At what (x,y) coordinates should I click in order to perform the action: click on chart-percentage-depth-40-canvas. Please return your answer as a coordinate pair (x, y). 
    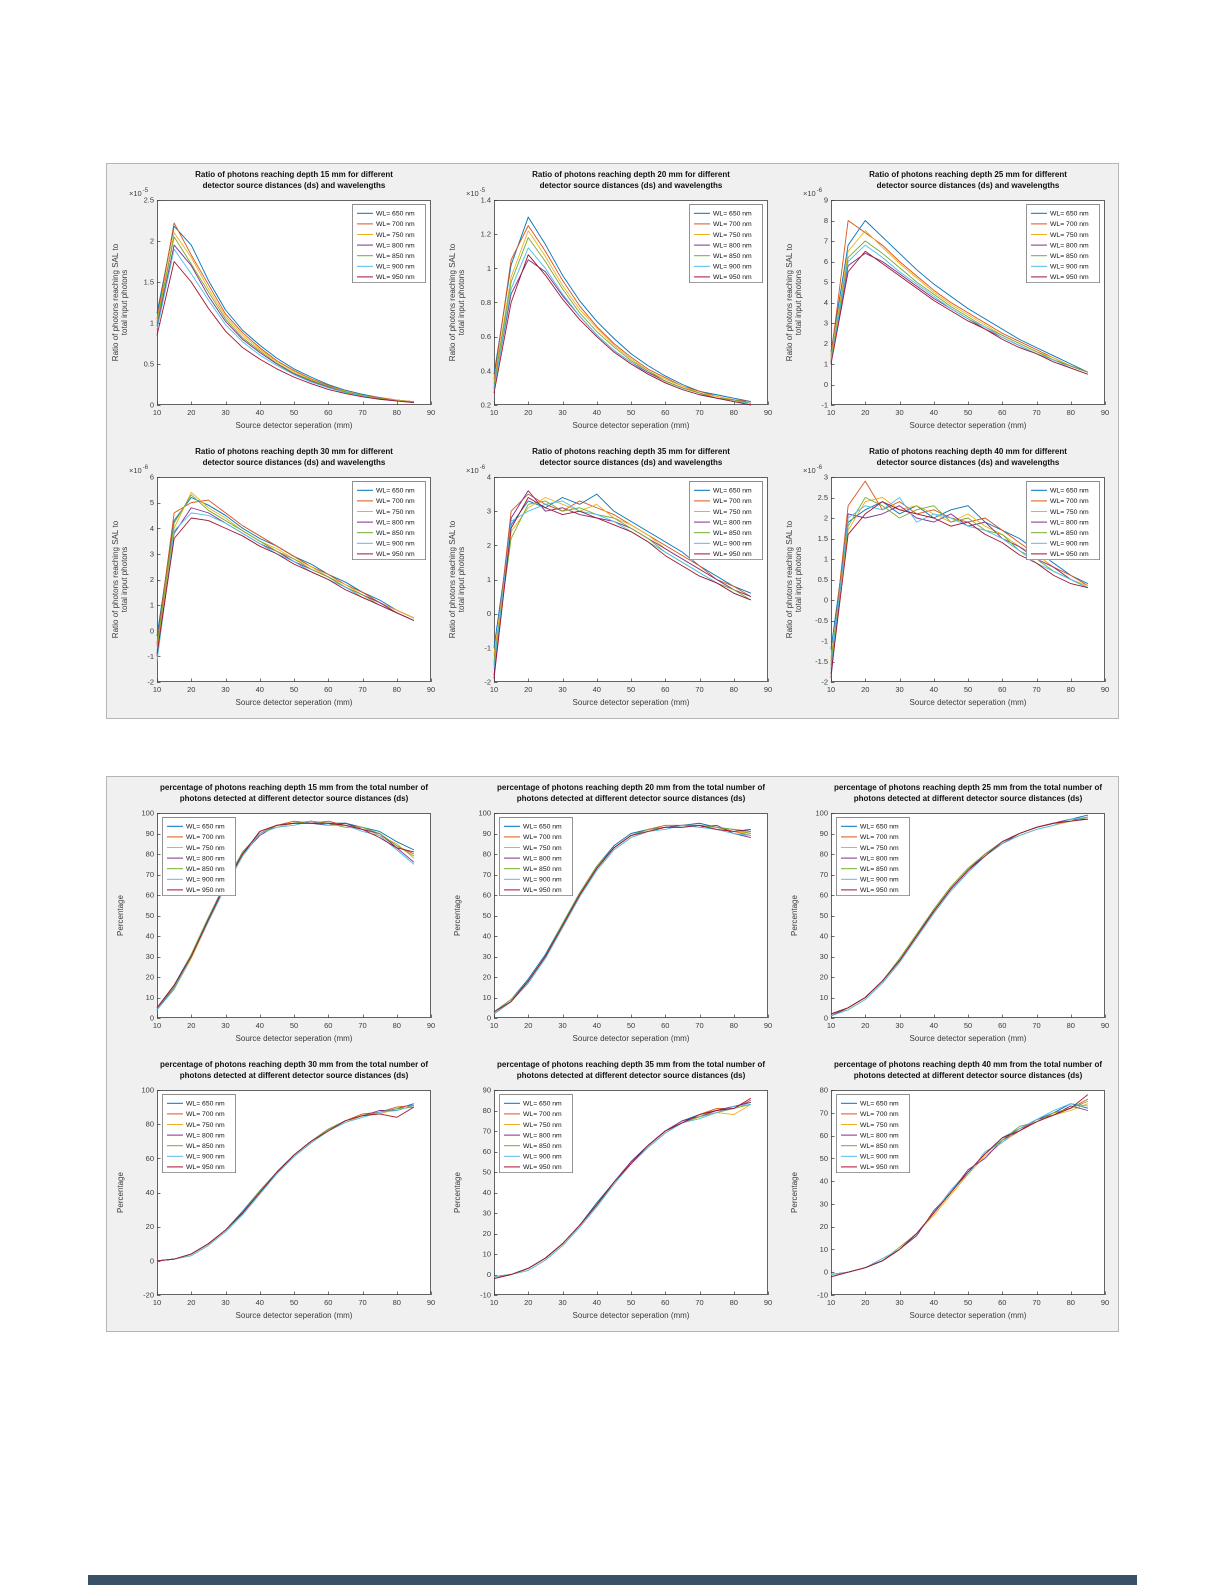
    Looking at the image, I should click on (949, 1192).